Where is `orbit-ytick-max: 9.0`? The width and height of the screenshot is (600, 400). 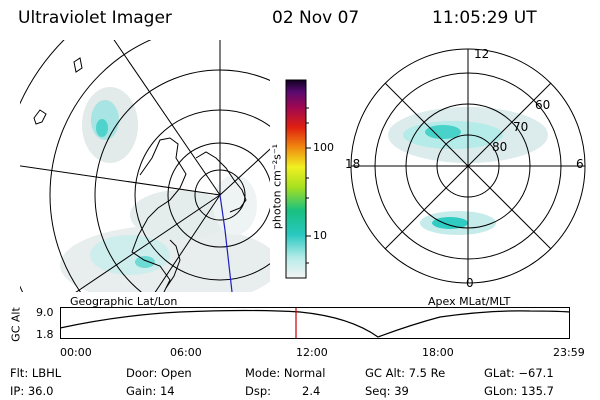
orbit-ytick-max: 9.0 is located at coordinates (45, 312).